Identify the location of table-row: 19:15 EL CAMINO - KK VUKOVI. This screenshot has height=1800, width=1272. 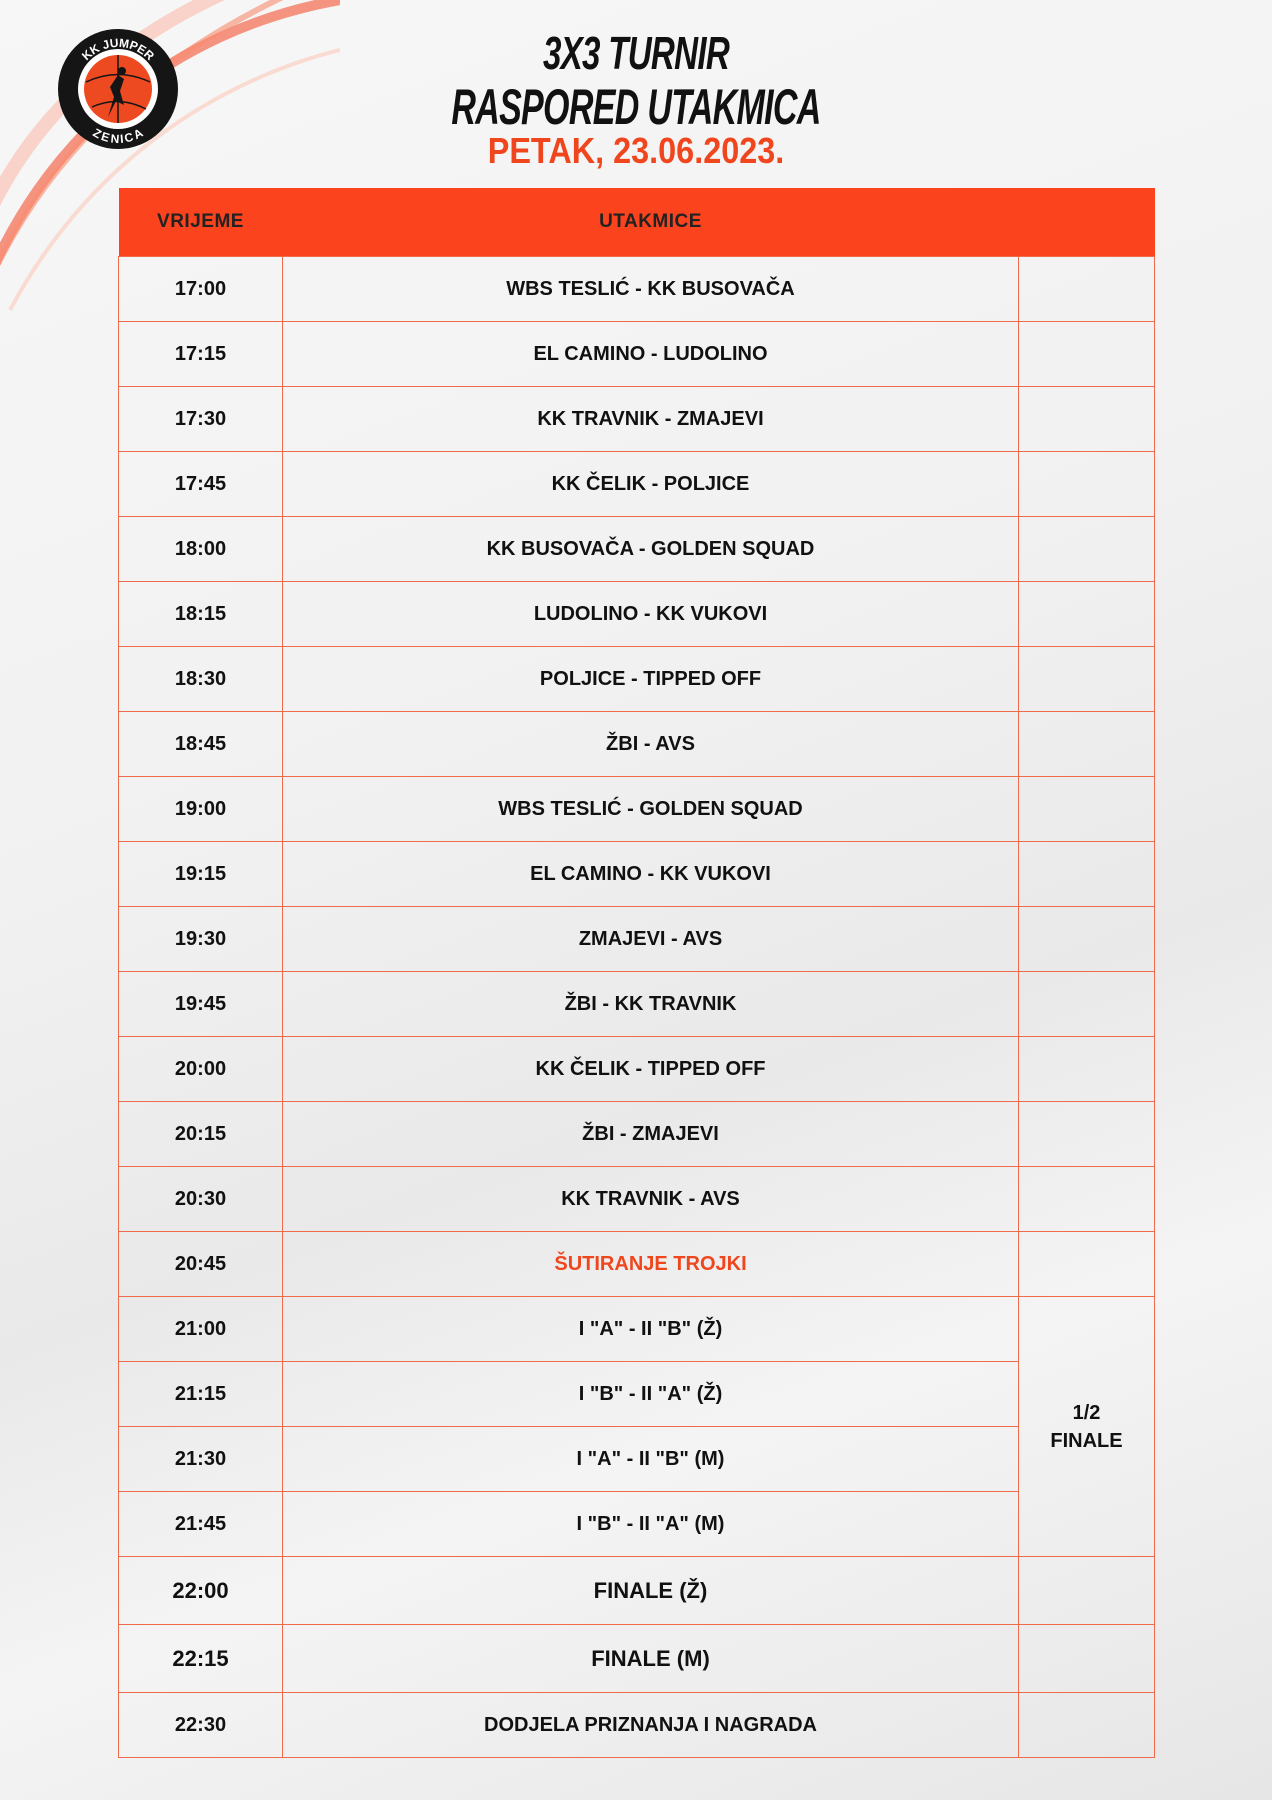
(636, 874).